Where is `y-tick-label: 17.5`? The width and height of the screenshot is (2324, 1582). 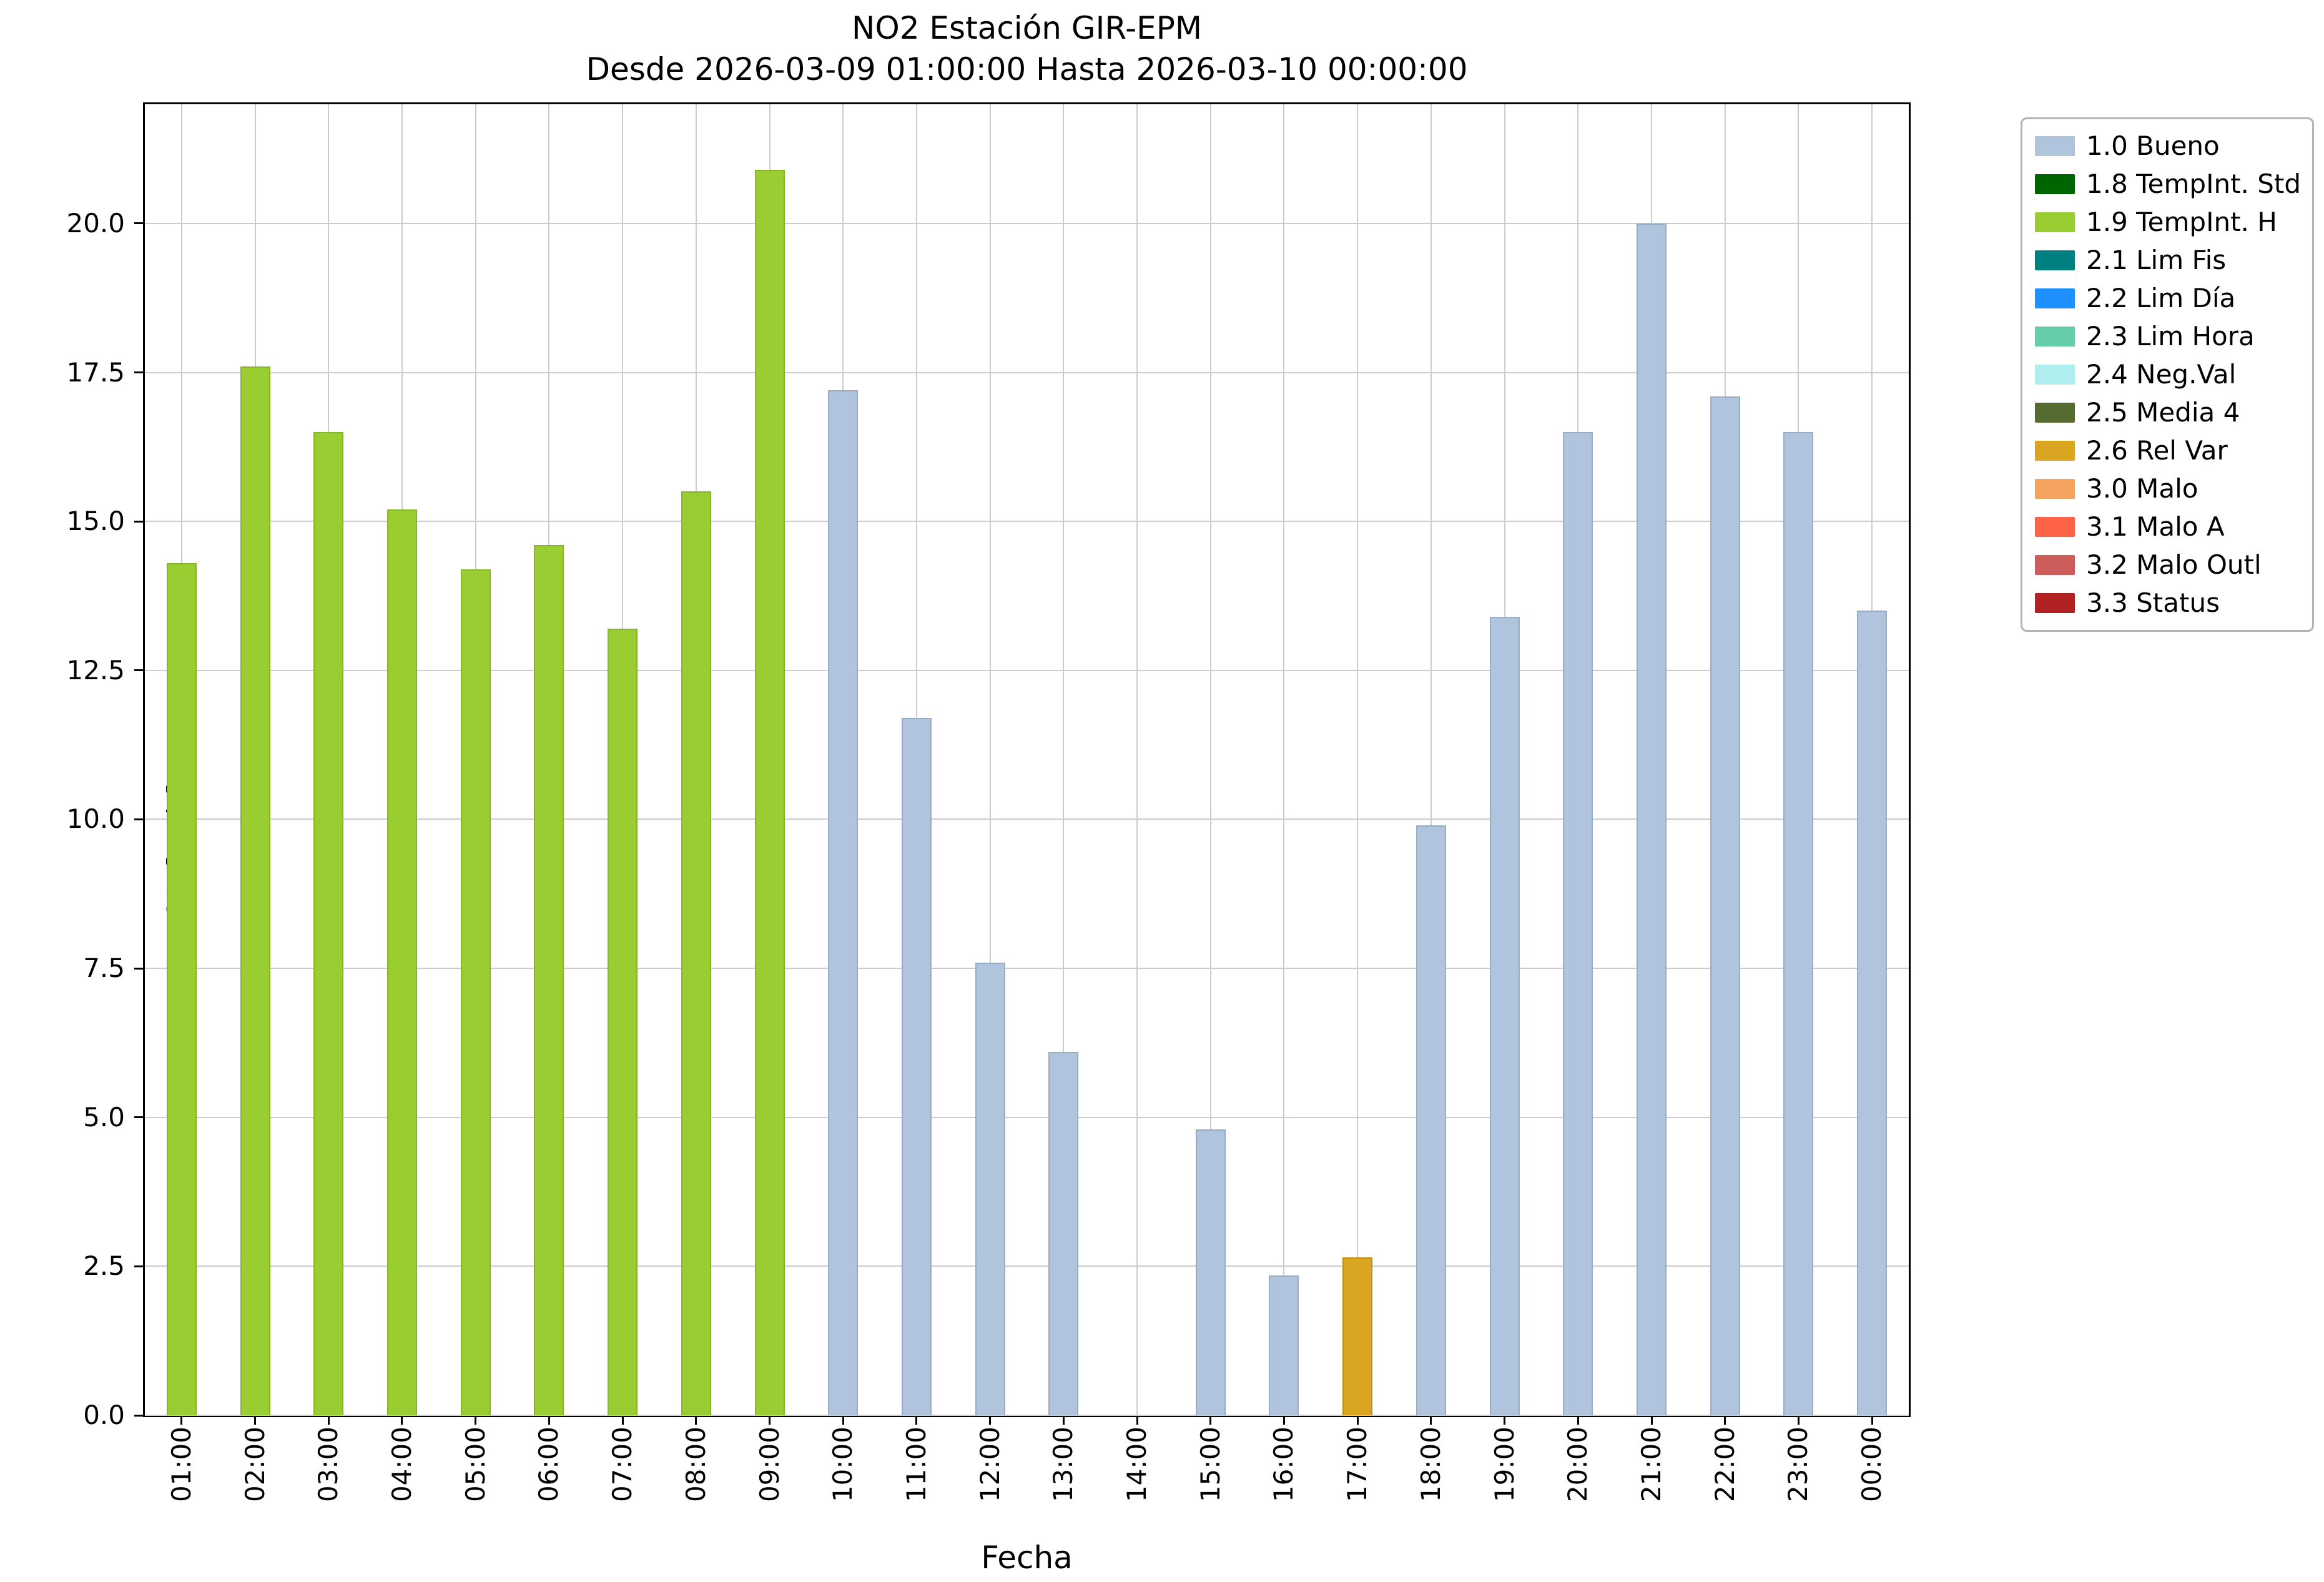 y-tick-label: 17.5 is located at coordinates (95, 372).